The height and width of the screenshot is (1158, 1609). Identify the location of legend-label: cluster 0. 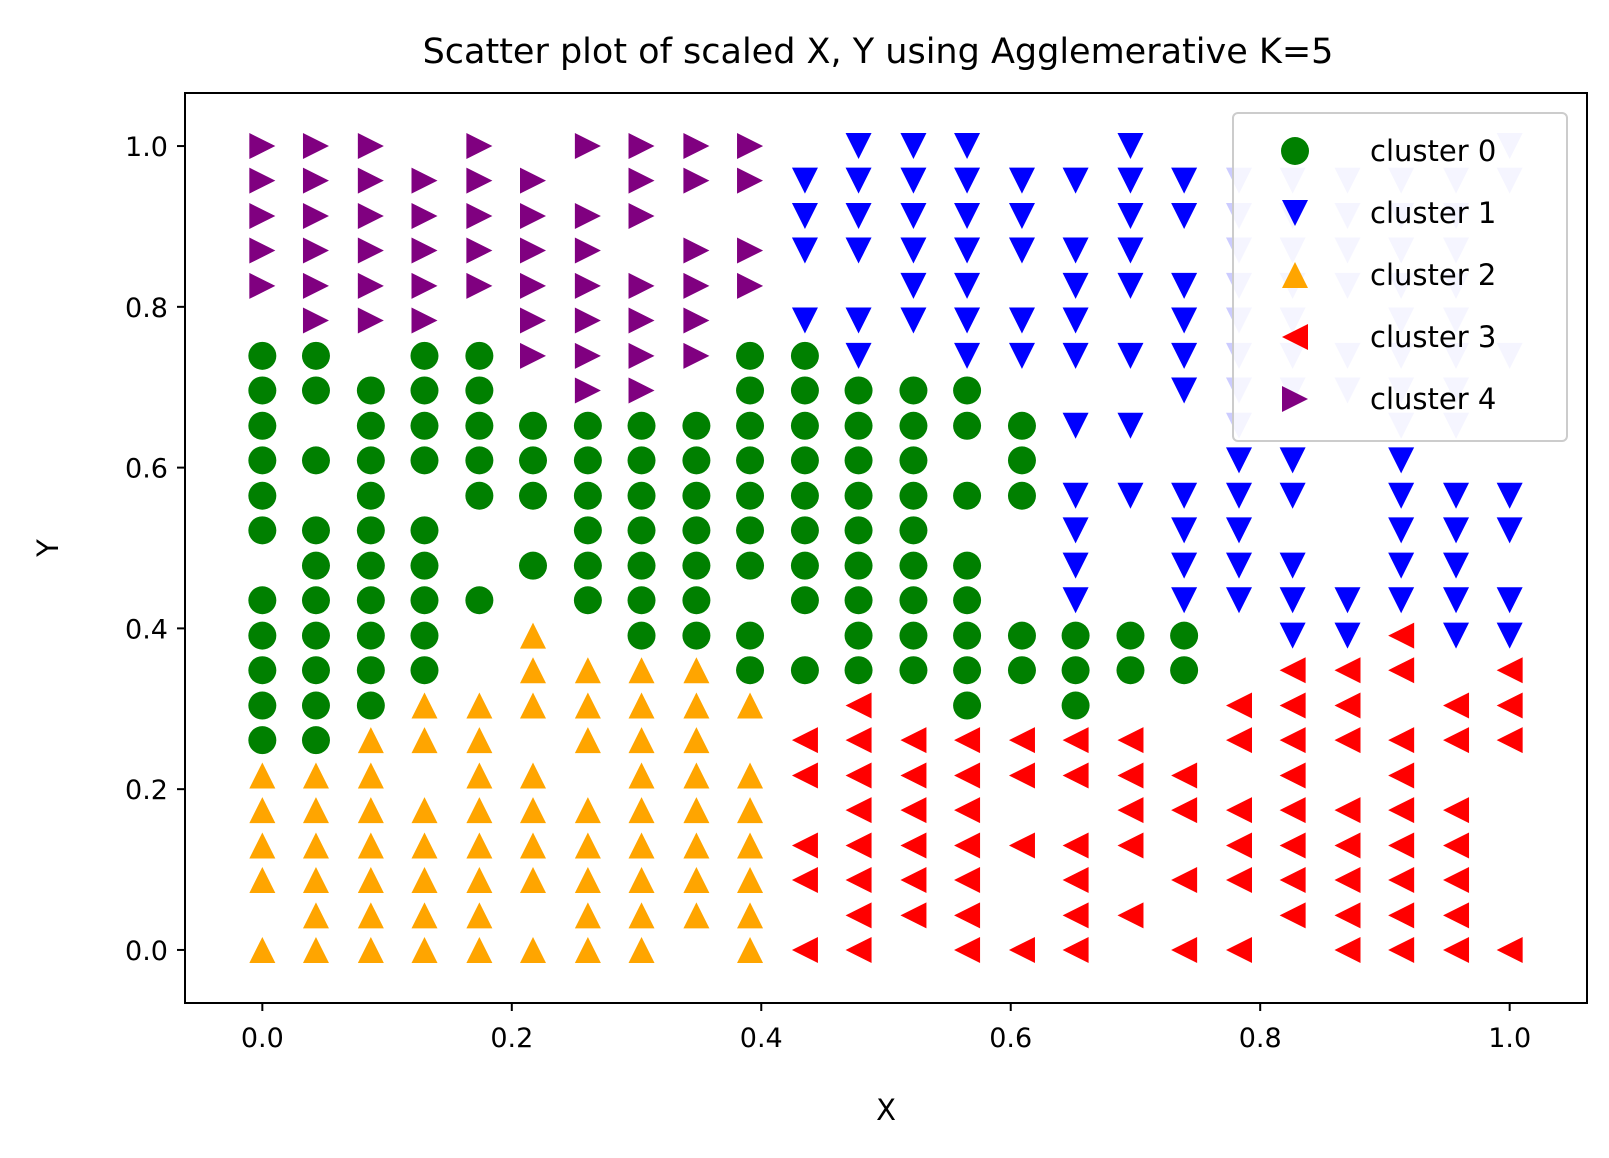
(1433, 151).